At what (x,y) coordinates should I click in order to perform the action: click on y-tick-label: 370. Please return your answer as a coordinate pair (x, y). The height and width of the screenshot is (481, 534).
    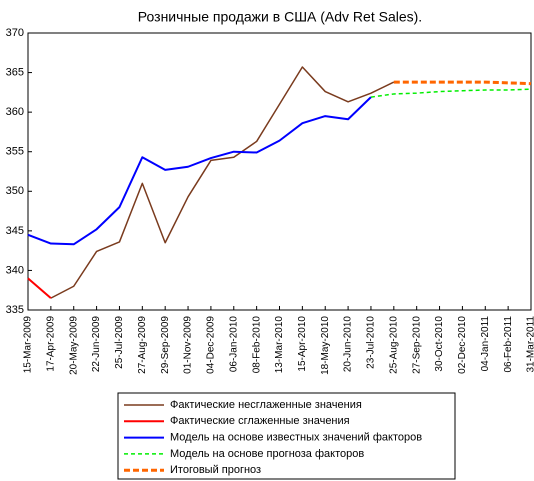
    Looking at the image, I should click on (15, 33).